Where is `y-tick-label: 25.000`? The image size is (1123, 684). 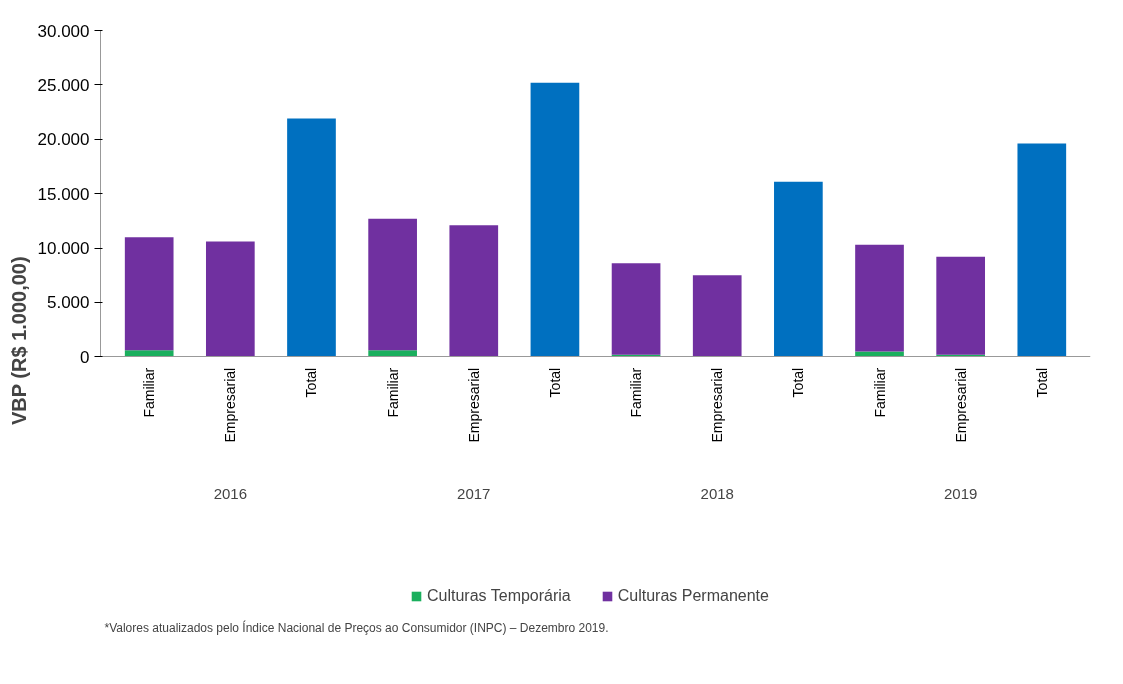
y-tick-label: 25.000 is located at coordinates (63, 85).